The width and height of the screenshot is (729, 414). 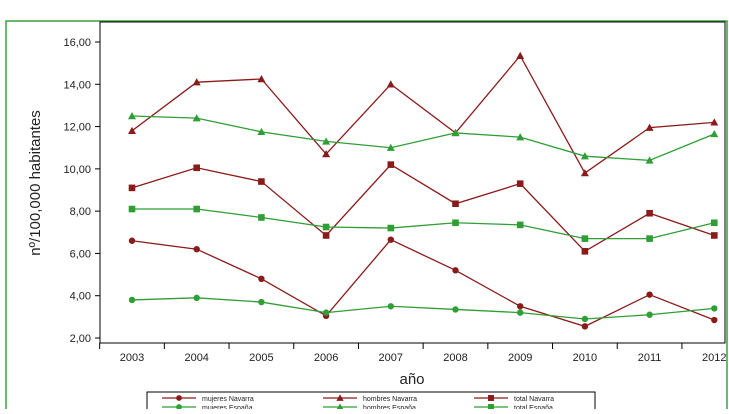 I want to click on x-tick-label: 2006, so click(x=326, y=358).